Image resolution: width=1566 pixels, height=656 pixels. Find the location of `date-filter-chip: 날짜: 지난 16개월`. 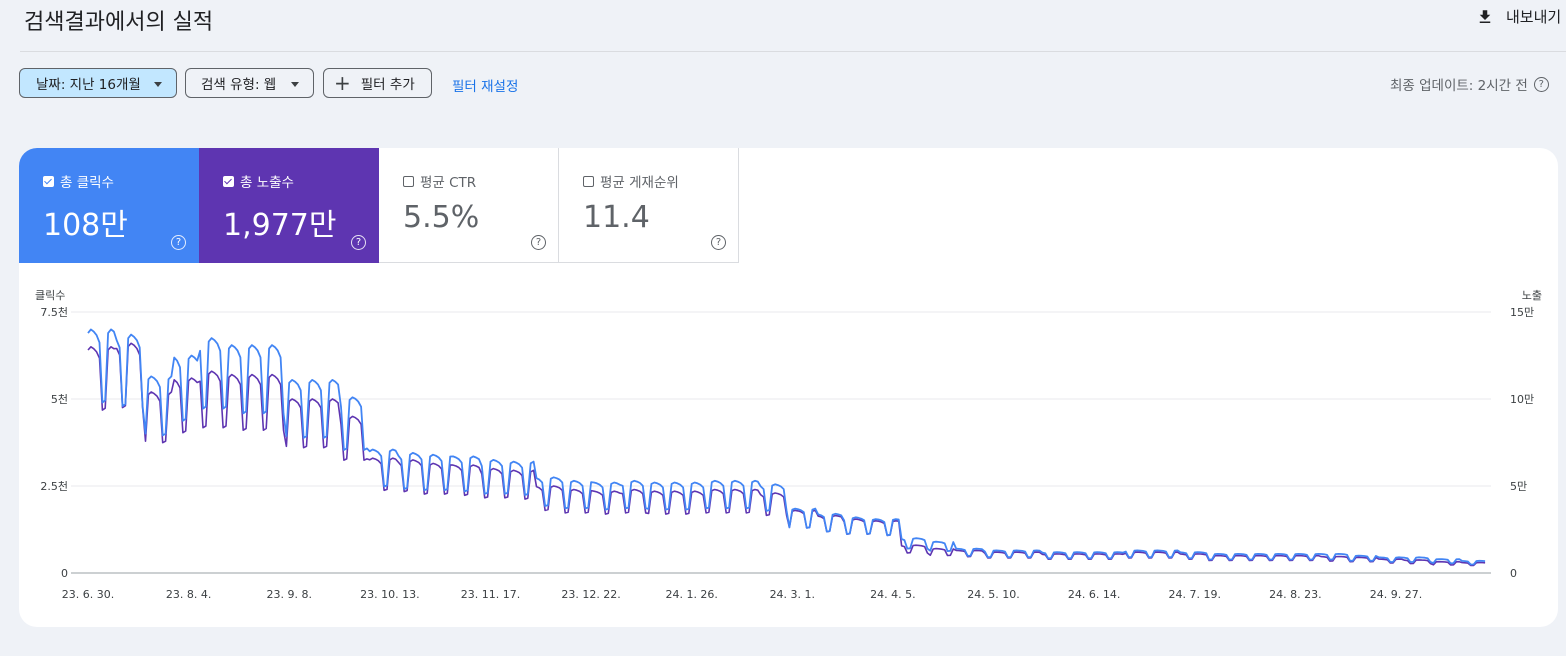

date-filter-chip: 날짜: 지난 16개월 is located at coordinates (98, 83).